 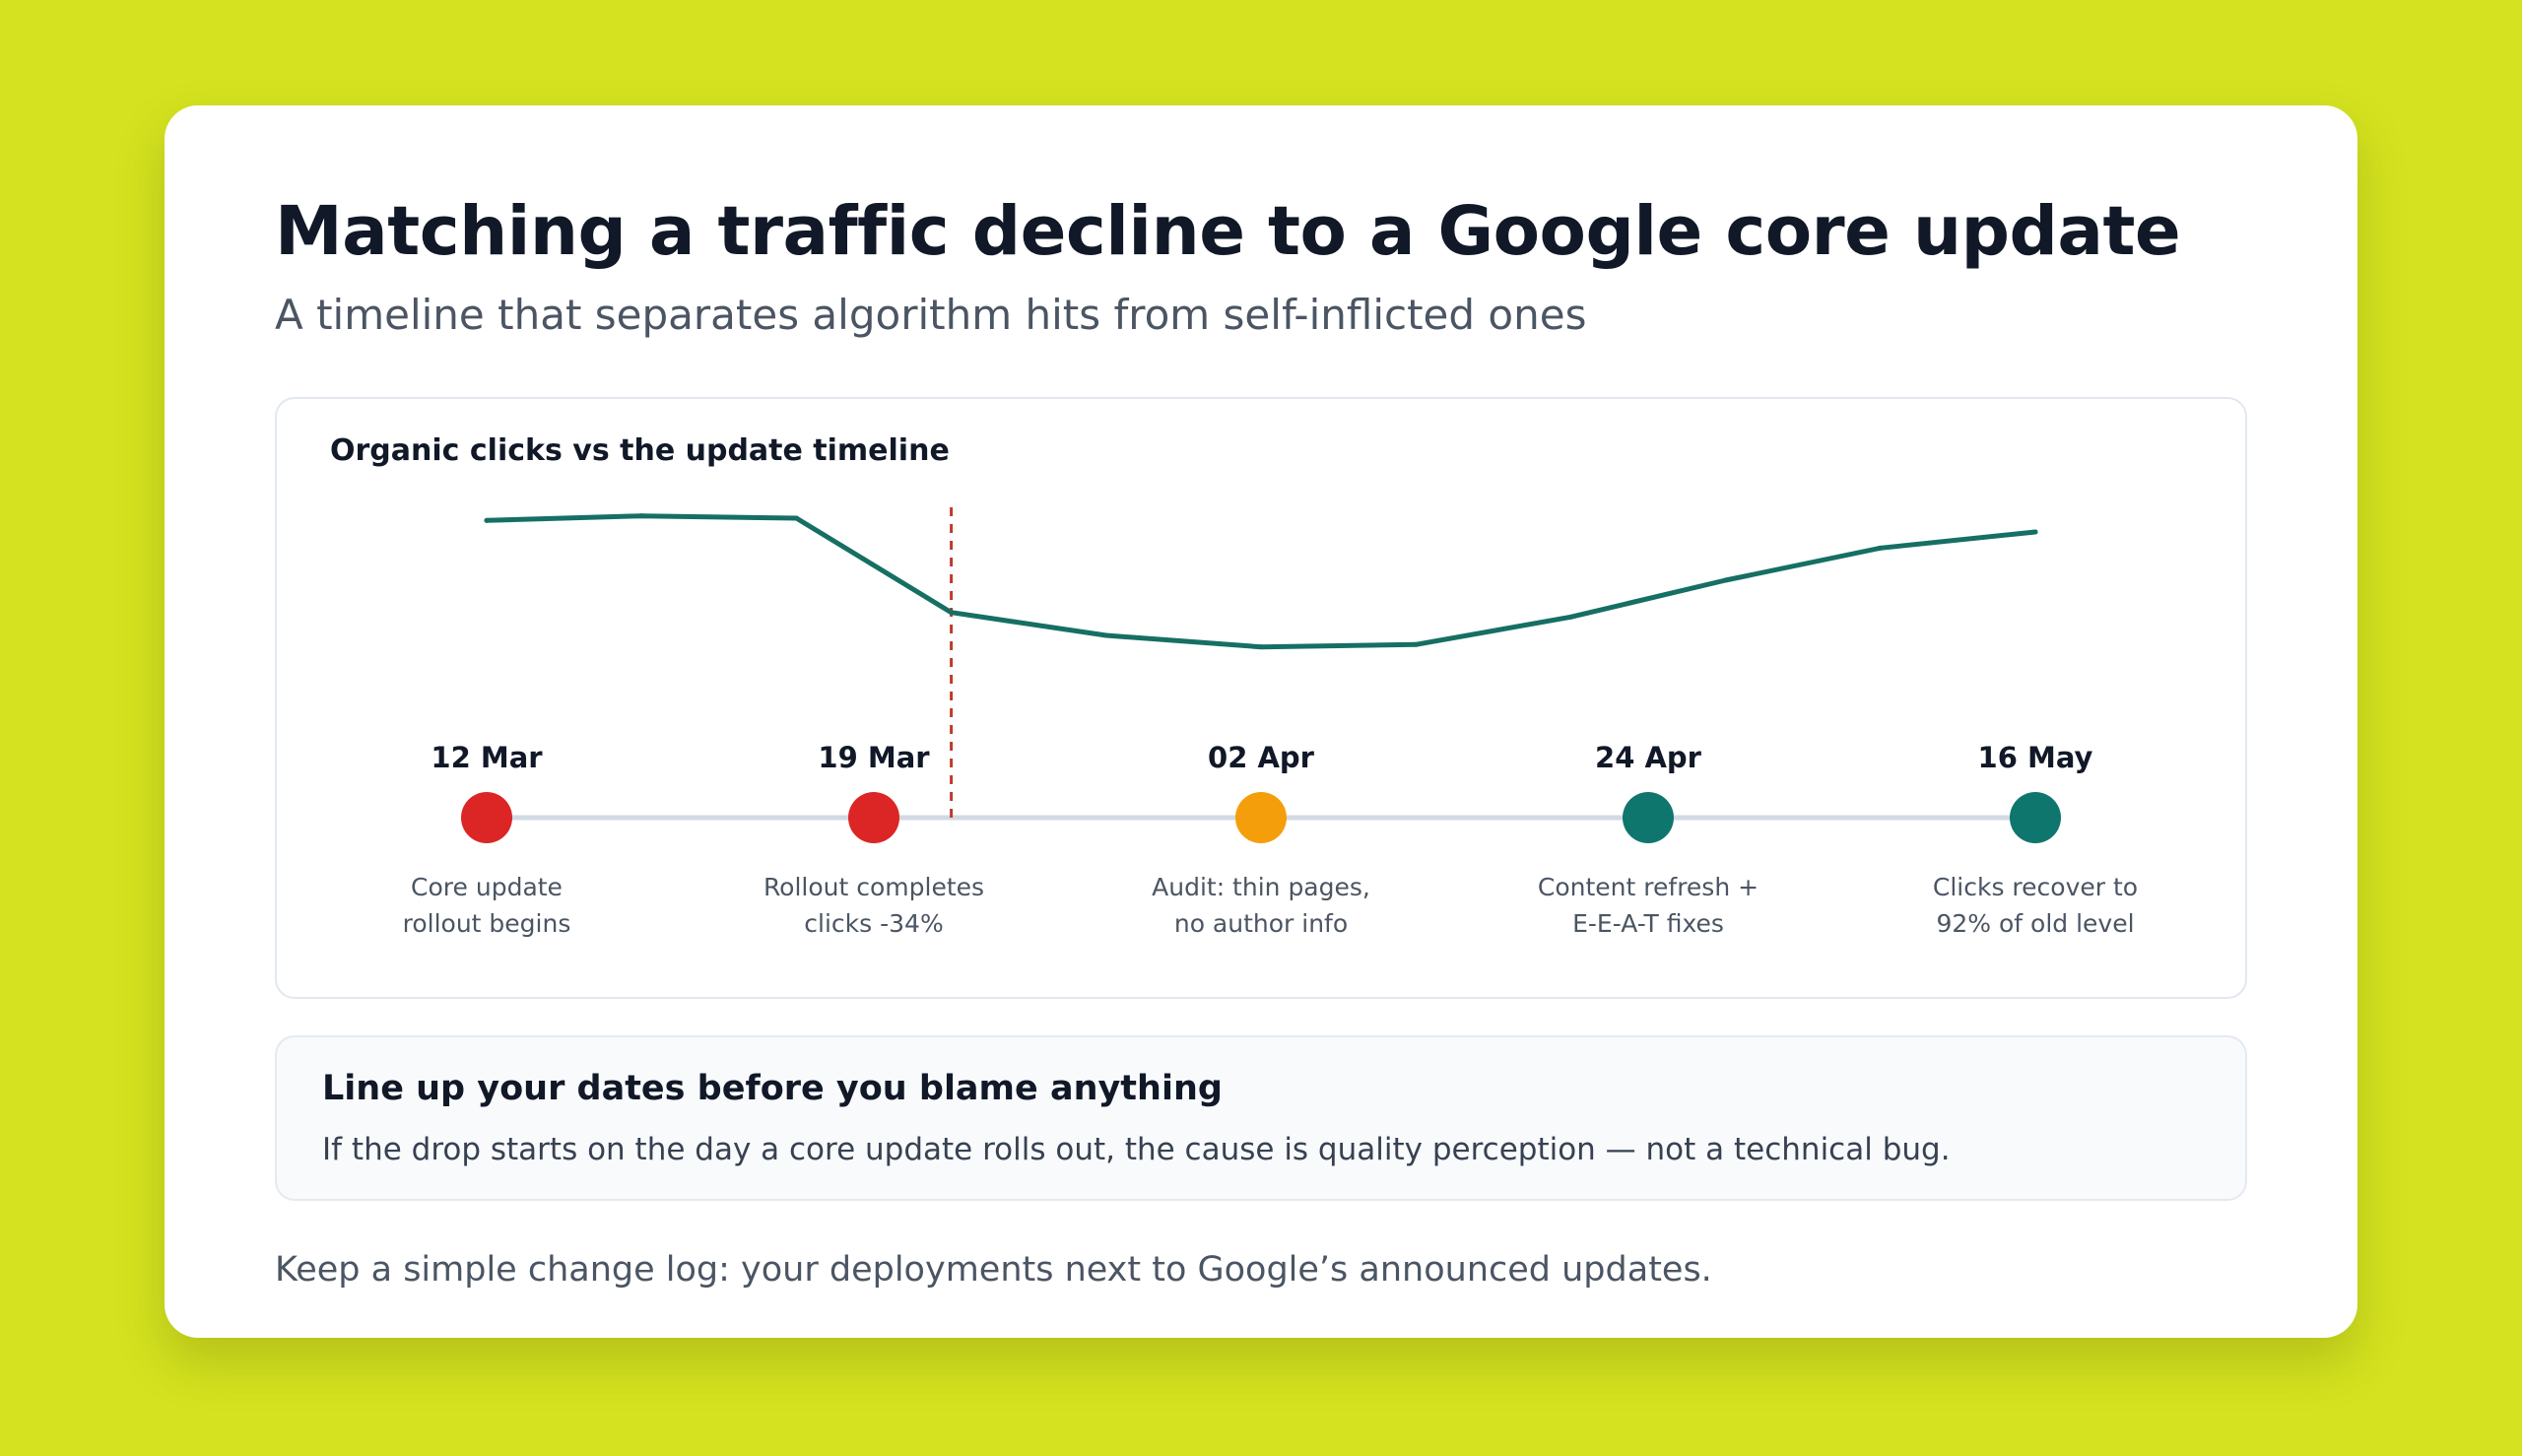 I want to click on timeline-label-0-line-1: rollout begins, so click(x=487, y=923).